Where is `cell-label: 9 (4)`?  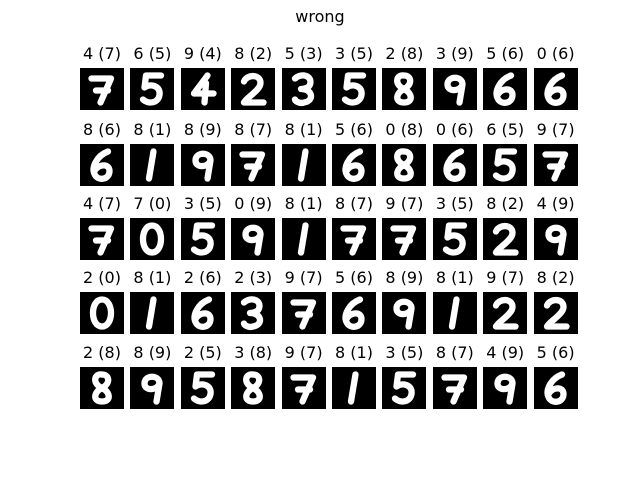 cell-label: 9 (4) is located at coordinates (202, 53).